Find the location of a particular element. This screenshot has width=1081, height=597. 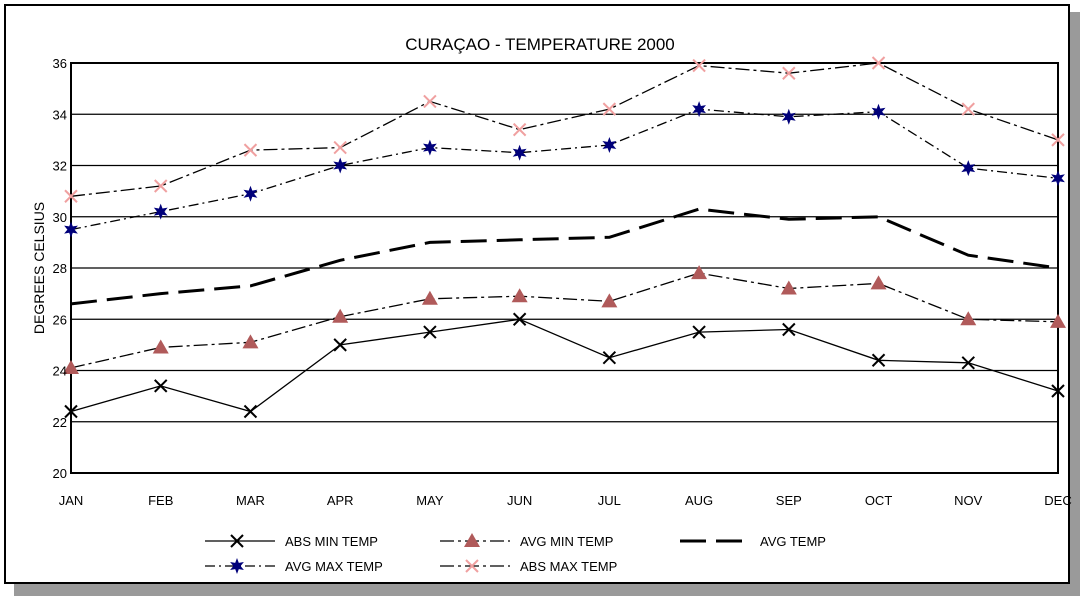

series-line is located at coordinates (564, 320).